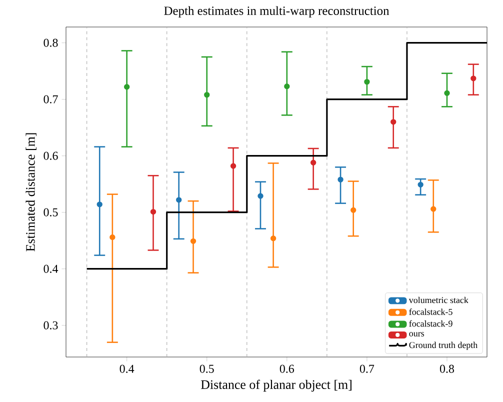 The image size is (503, 402). What do you see at coordinates (277, 12) in the screenshot?
I see `chart-title: Depth estimates in multi-warp reconstruction` at bounding box center [277, 12].